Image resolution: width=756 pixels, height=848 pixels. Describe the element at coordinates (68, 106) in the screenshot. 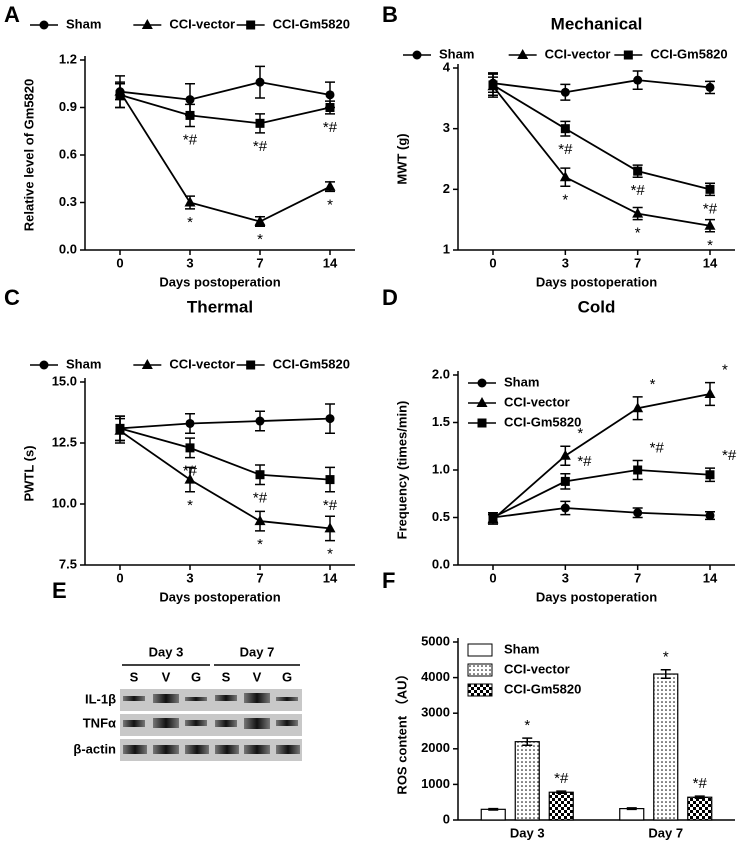

I see `y-tick-label: 0.9` at that location.